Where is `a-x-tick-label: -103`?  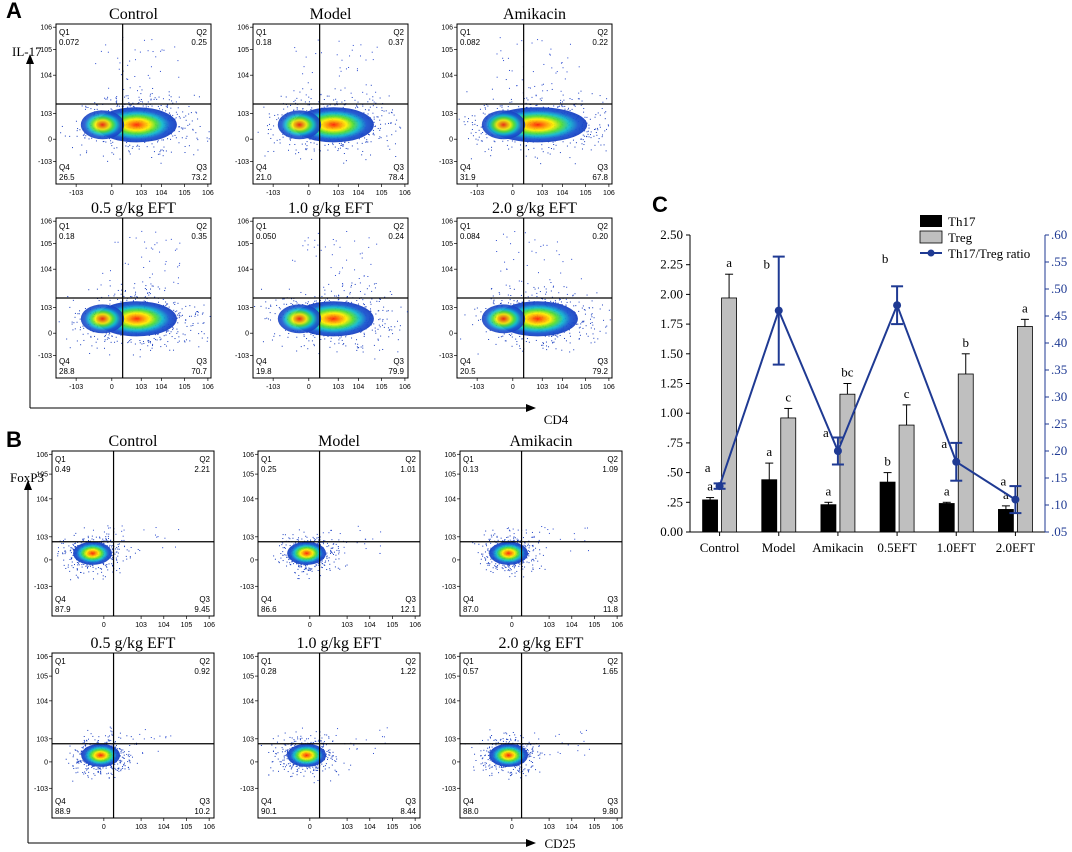 a-x-tick-label: -103 is located at coordinates (477, 193).